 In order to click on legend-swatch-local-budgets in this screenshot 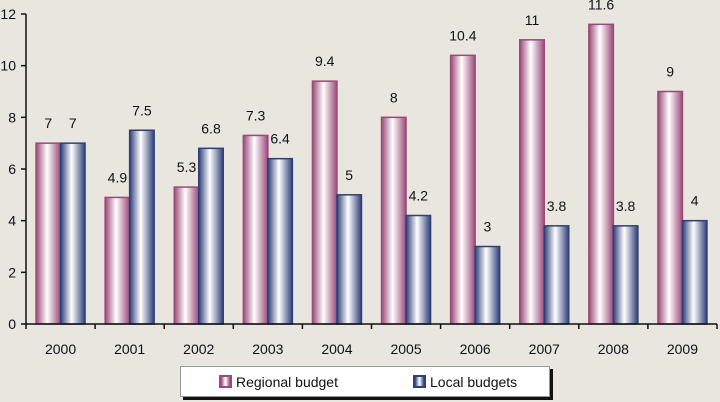, I will do `click(419, 381)`.